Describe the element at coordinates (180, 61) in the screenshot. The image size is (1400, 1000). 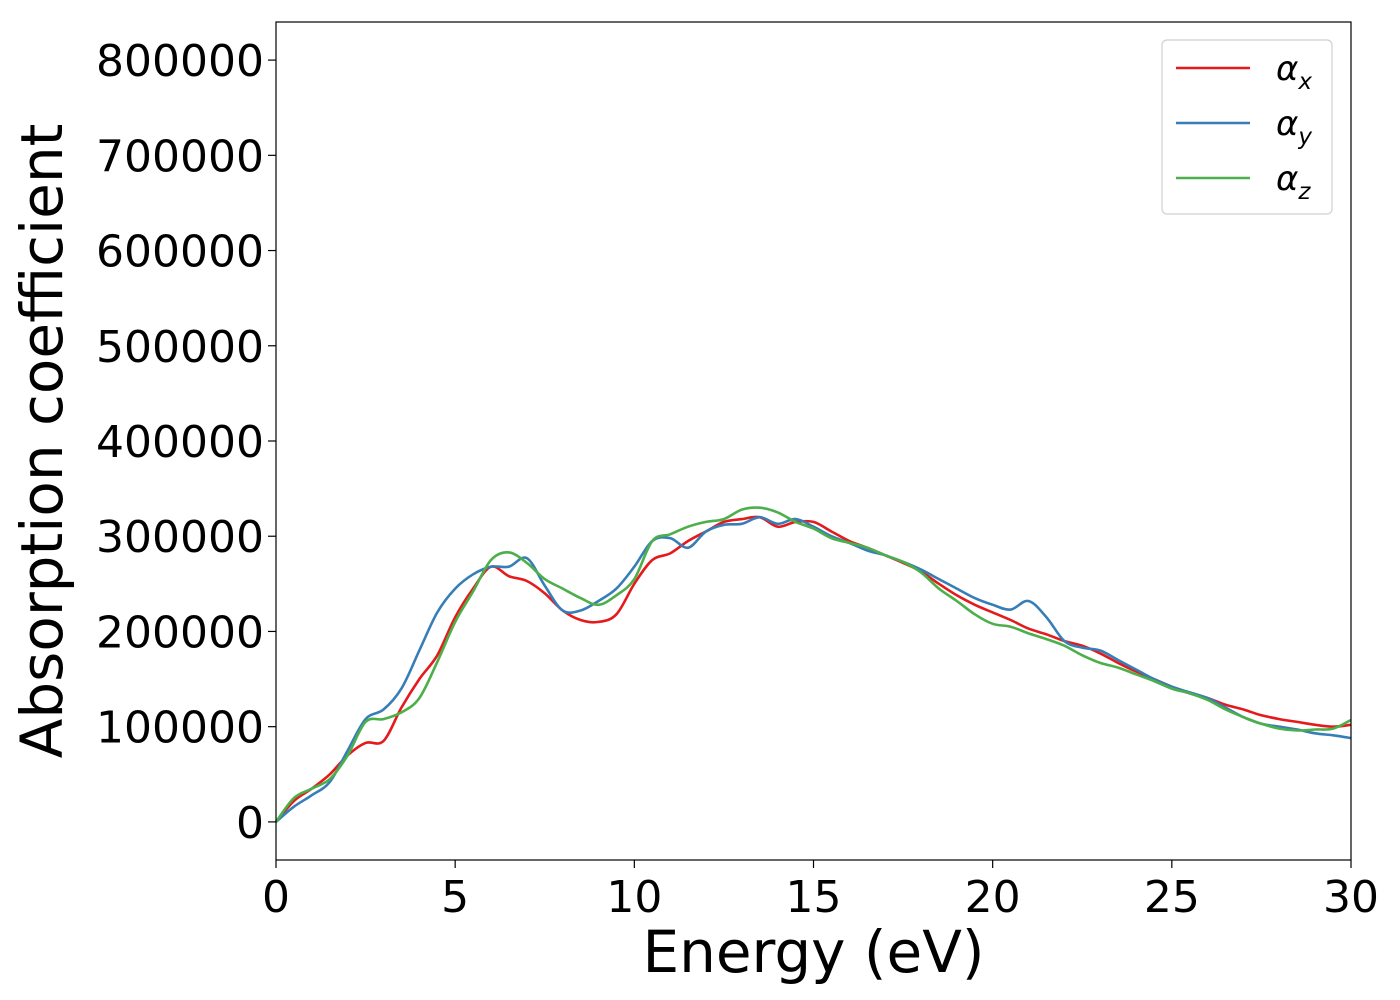
I see `y-tick-label: 800000` at that location.